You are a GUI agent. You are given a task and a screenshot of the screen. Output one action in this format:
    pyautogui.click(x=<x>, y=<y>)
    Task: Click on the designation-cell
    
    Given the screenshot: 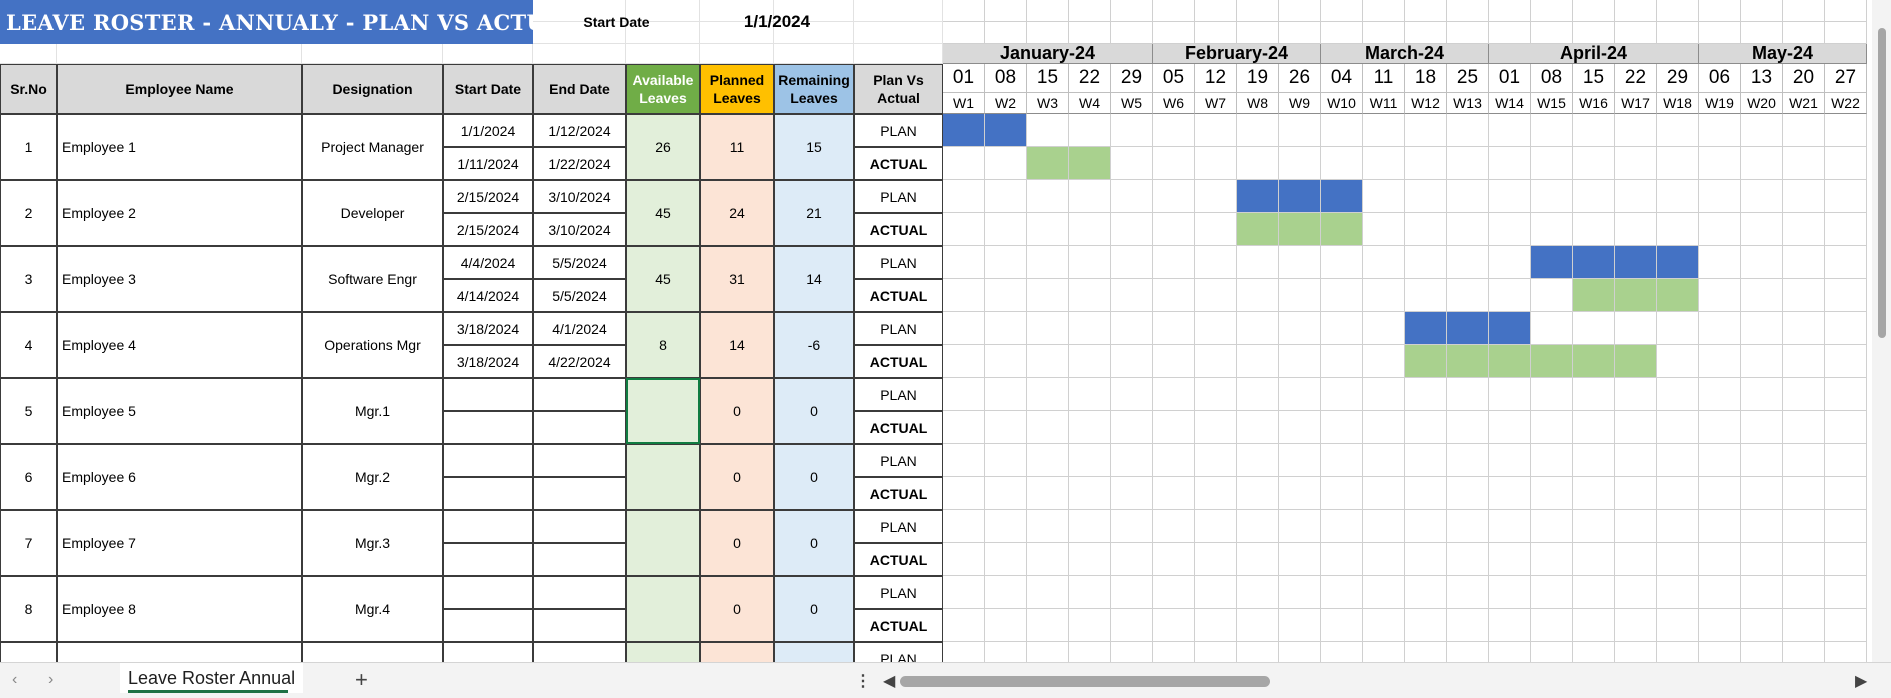 What is the action you would take?
    pyautogui.click(x=372, y=652)
    